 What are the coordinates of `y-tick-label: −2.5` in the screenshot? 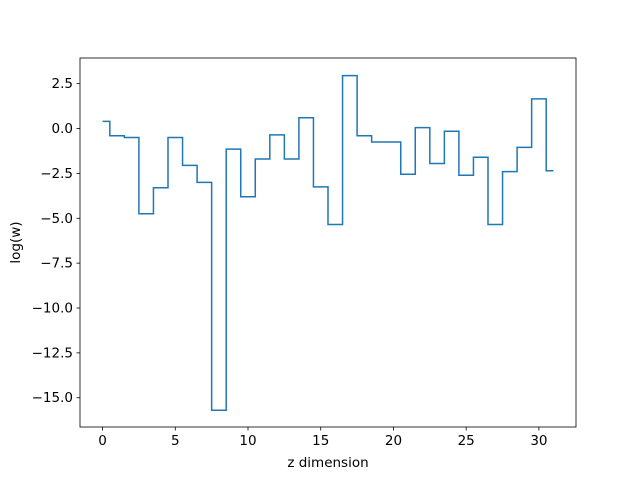 It's located at (56, 174).